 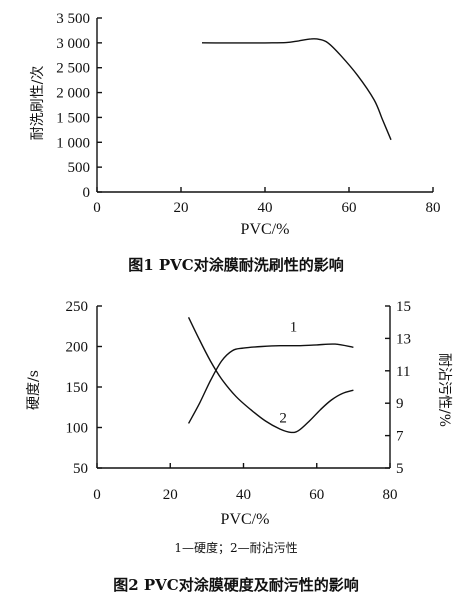 I want to click on chart-1-y-tick-label: 1 500, so click(x=73, y=118).